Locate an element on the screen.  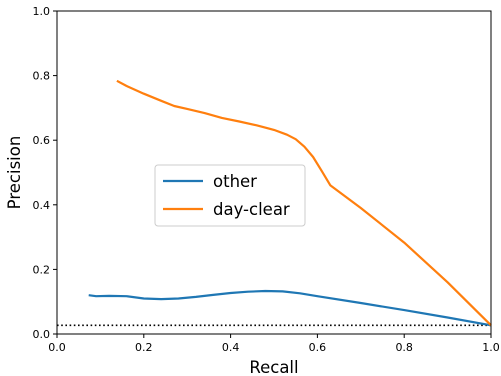
series-line-other is located at coordinates (290, 308).